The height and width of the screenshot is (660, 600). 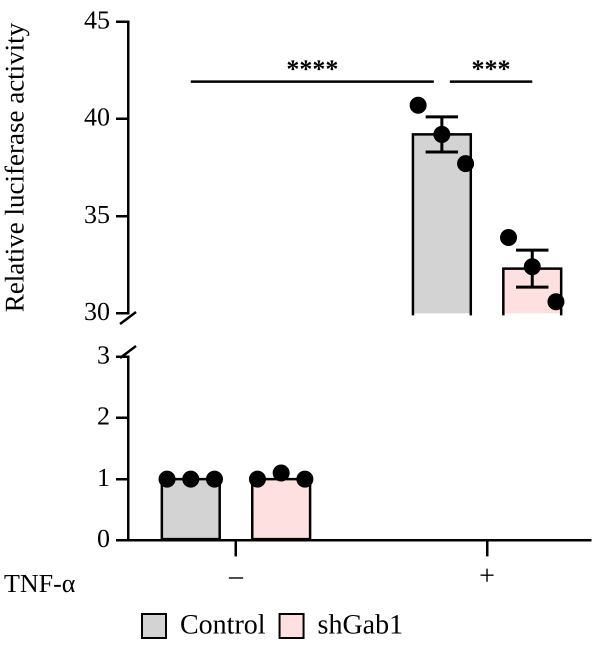 I want to click on y-tick-label: 0, so click(x=103, y=539).